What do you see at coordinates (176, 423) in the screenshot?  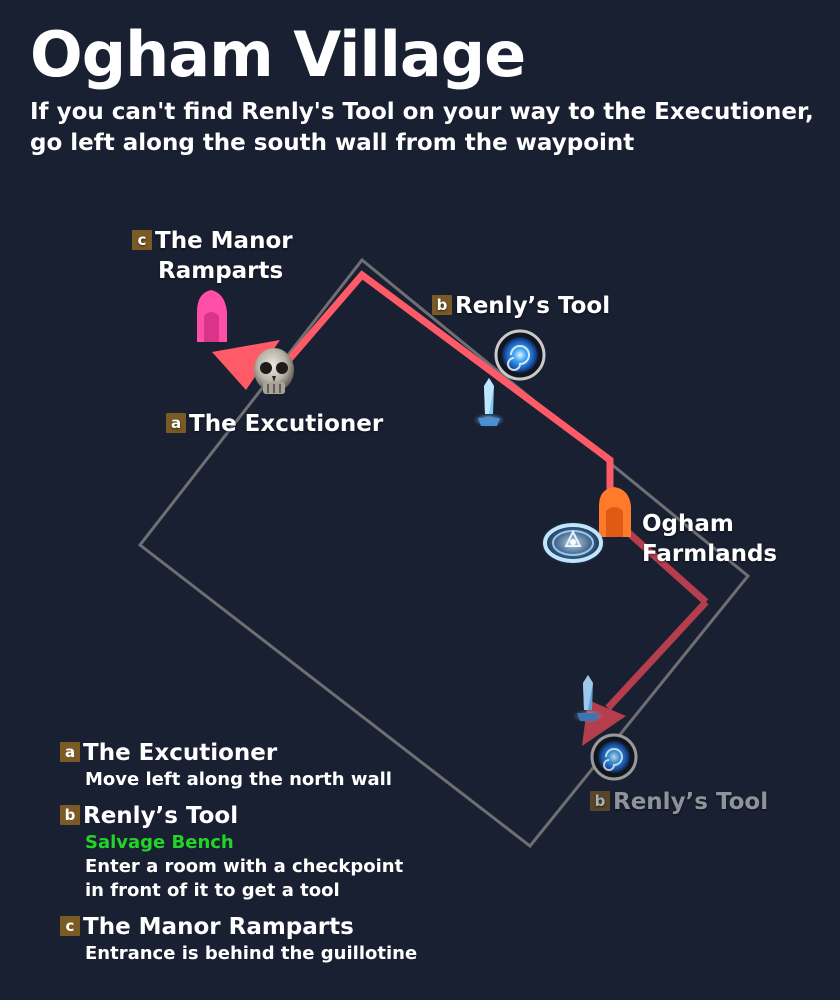 I see `marker-badge-a: a` at bounding box center [176, 423].